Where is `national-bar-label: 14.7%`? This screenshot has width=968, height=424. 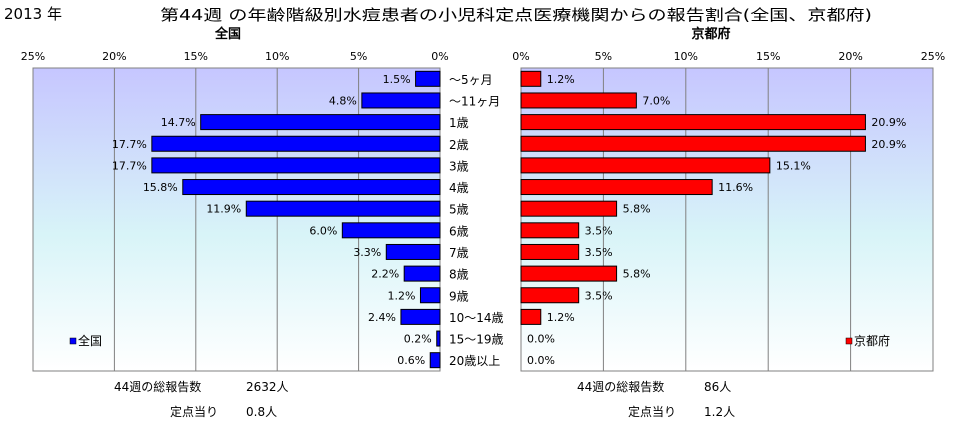 national-bar-label: 14.7% is located at coordinates (178, 122).